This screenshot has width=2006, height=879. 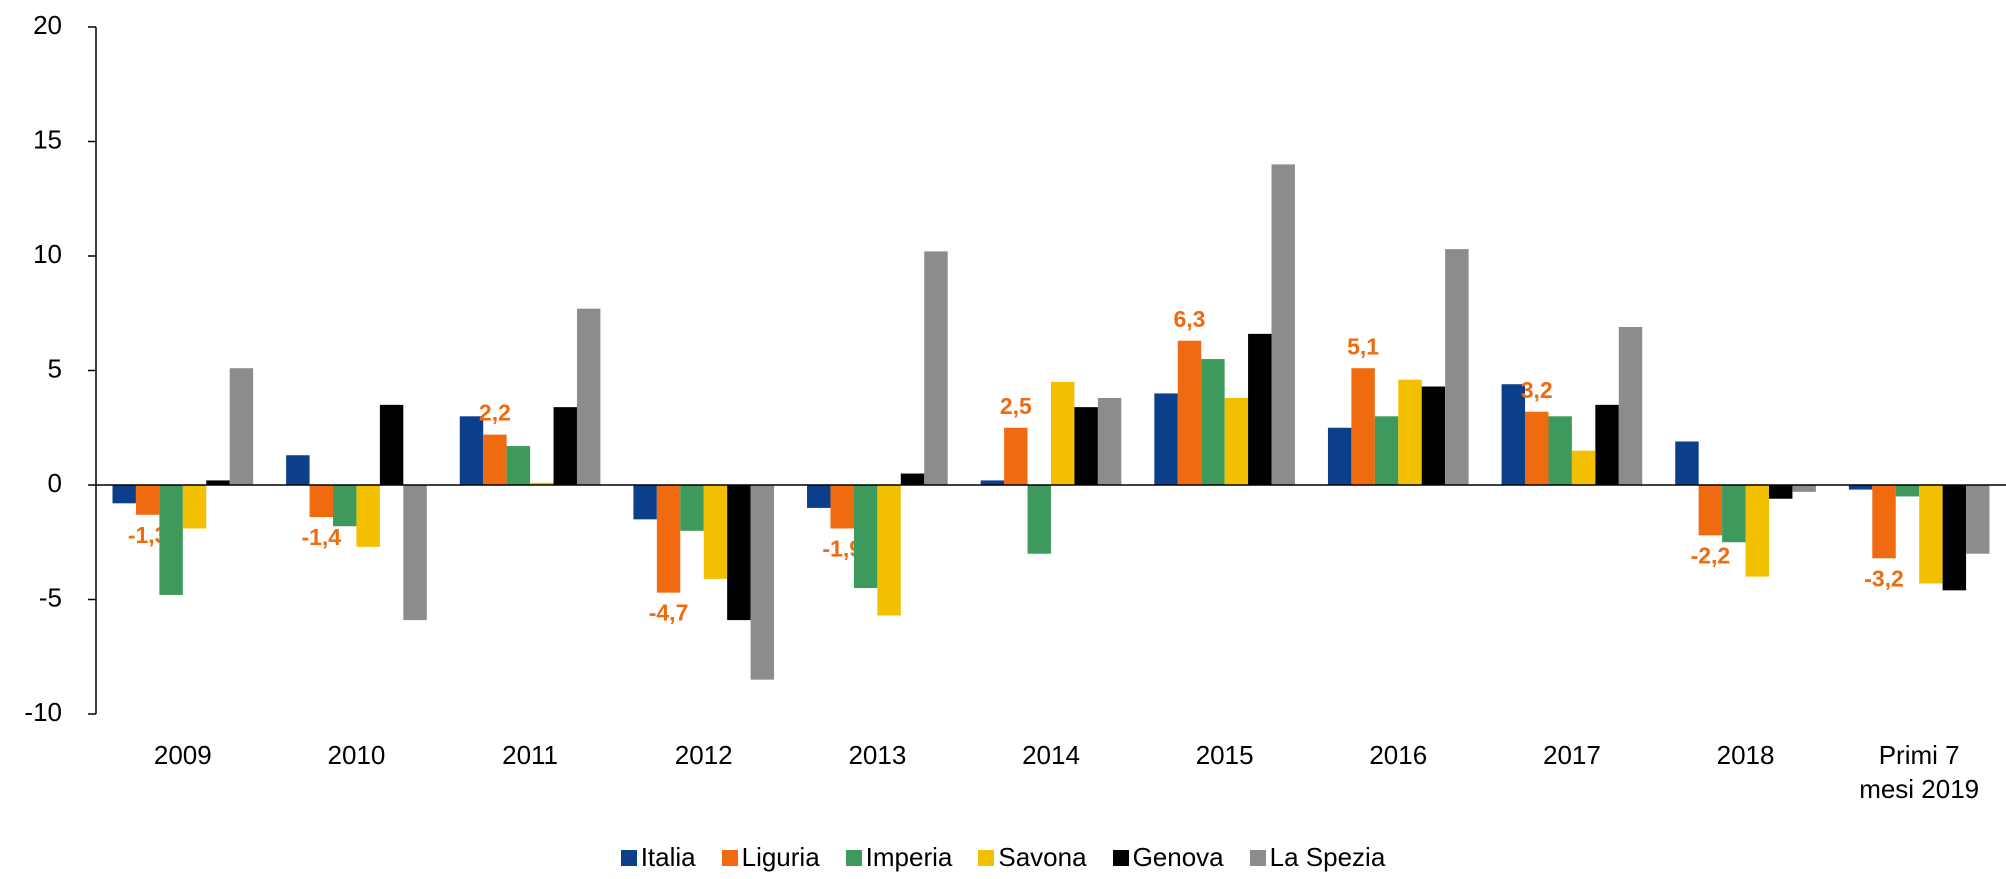 What do you see at coordinates (668, 857) in the screenshot?
I see `legend-label: Italia` at bounding box center [668, 857].